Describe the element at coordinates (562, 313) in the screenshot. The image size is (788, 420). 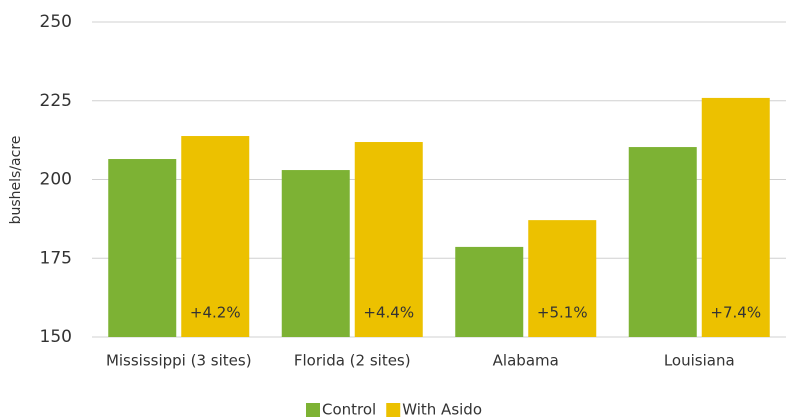
I see `annotation: +5.1%` at that location.